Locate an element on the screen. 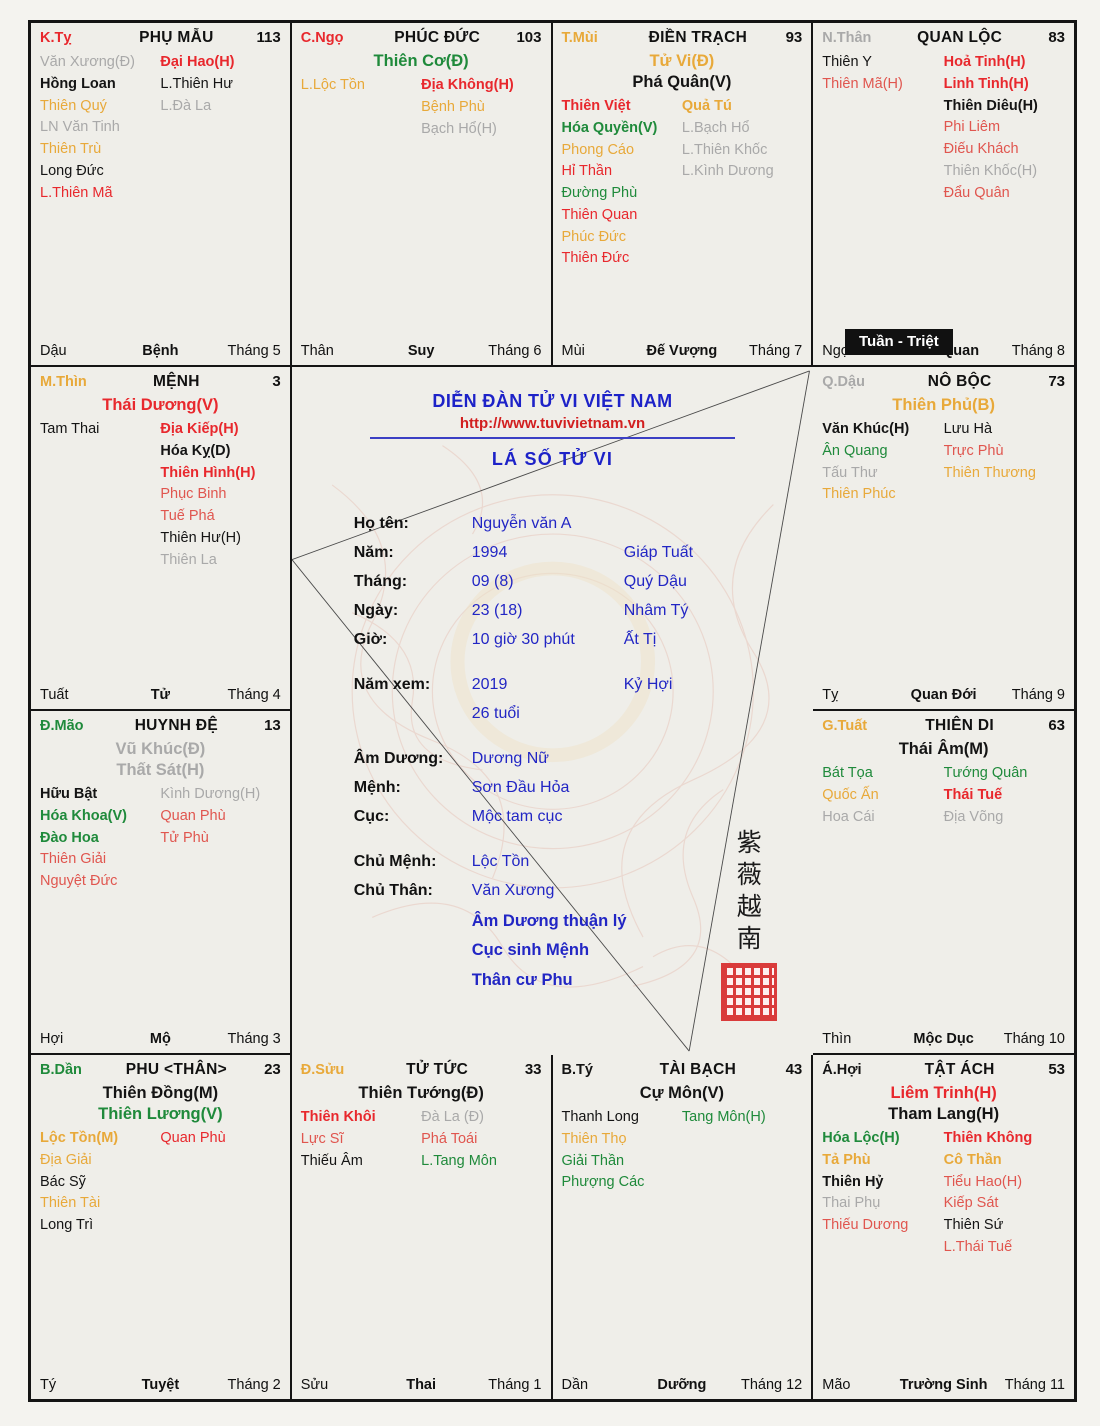 The height and width of the screenshot is (1426, 1100). star-label: Thai Phụ is located at coordinates (851, 1203).